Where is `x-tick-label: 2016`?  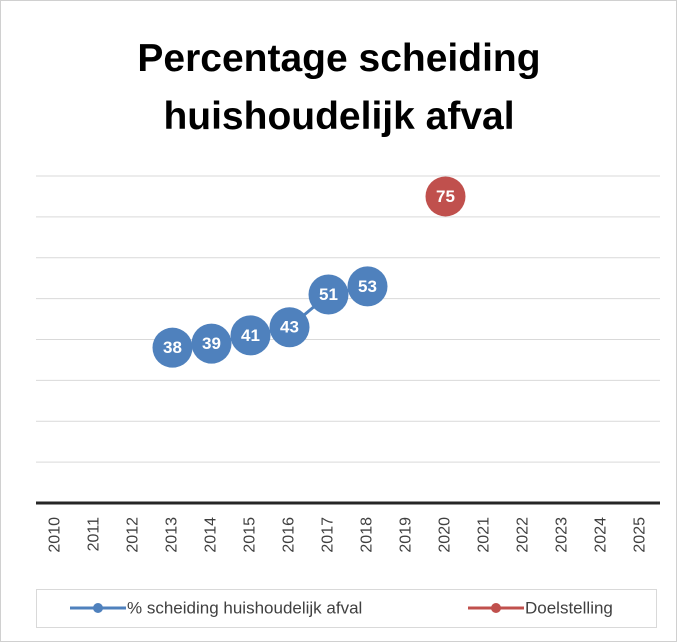 x-tick-label: 2016 is located at coordinates (289, 535).